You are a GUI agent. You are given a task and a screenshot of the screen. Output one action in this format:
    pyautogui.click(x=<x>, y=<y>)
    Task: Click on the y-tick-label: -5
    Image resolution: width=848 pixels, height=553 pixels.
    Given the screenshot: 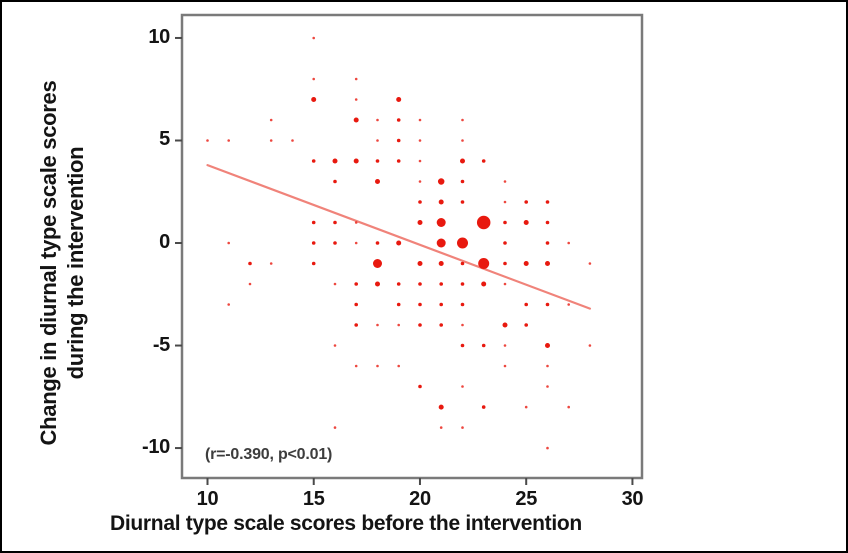 What is the action you would take?
    pyautogui.click(x=161, y=344)
    